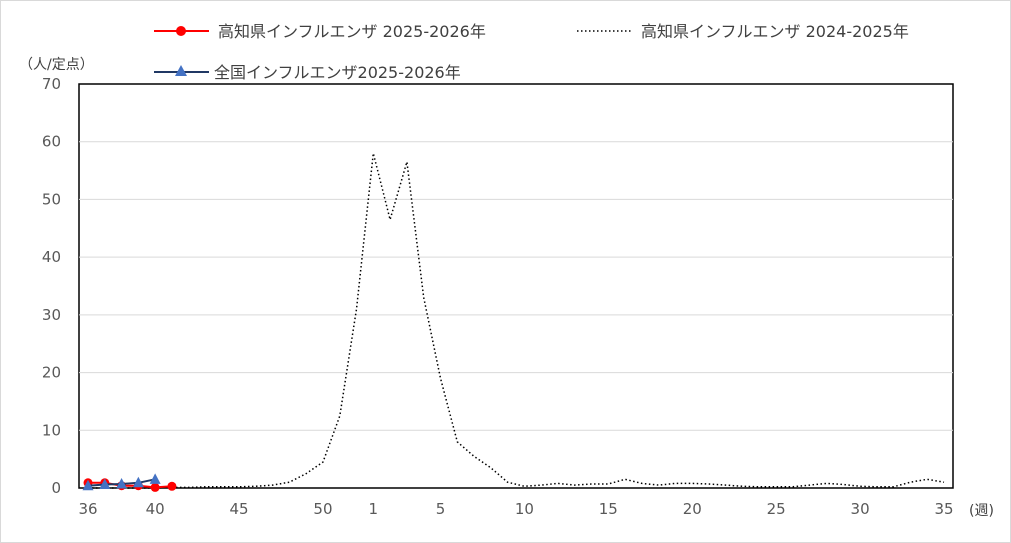 This screenshot has width=1011, height=543. Describe the element at coordinates (441, 509) in the screenshot. I see `x-tick-label: 5` at that location.